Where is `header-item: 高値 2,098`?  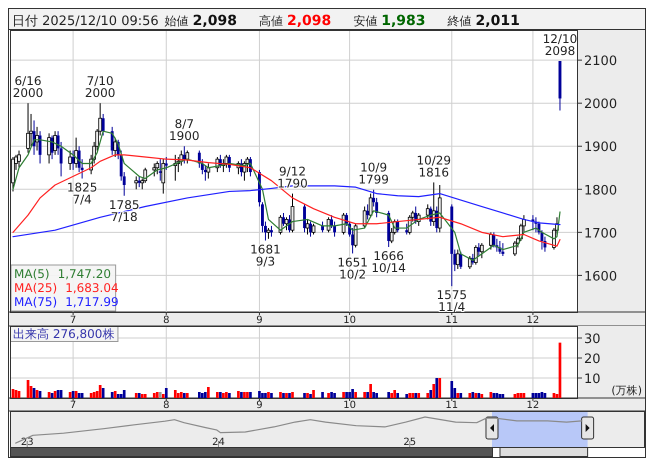 header-item: 高値 2,098 is located at coordinates (295, 21).